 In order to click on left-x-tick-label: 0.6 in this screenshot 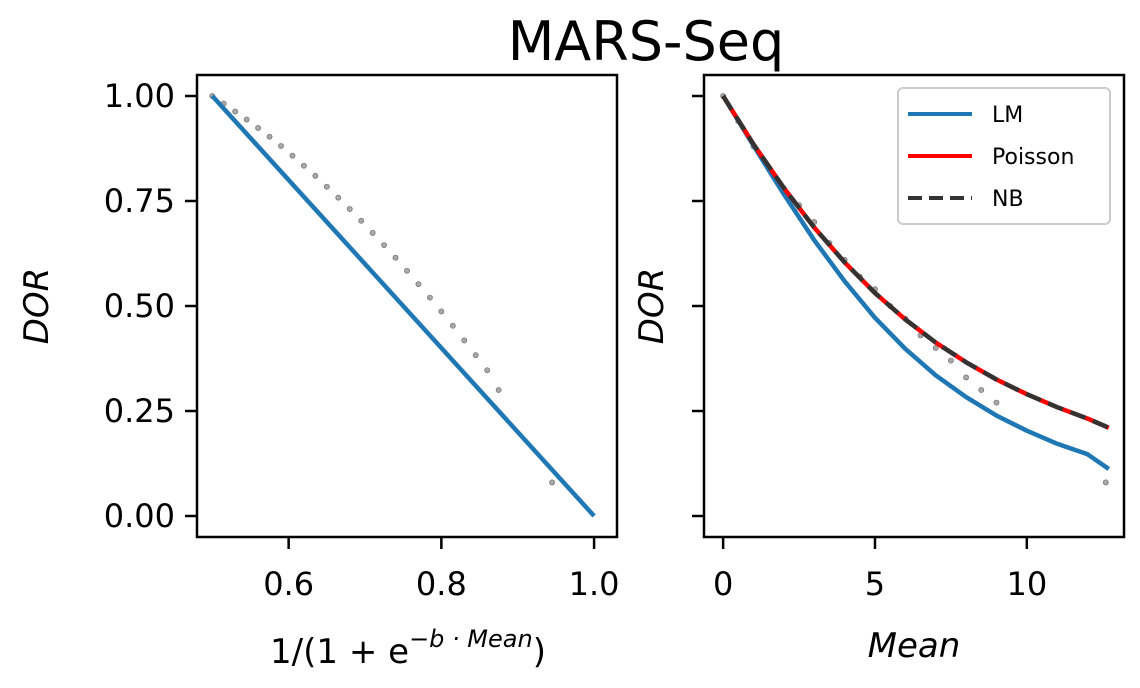, I will do `click(288, 584)`.